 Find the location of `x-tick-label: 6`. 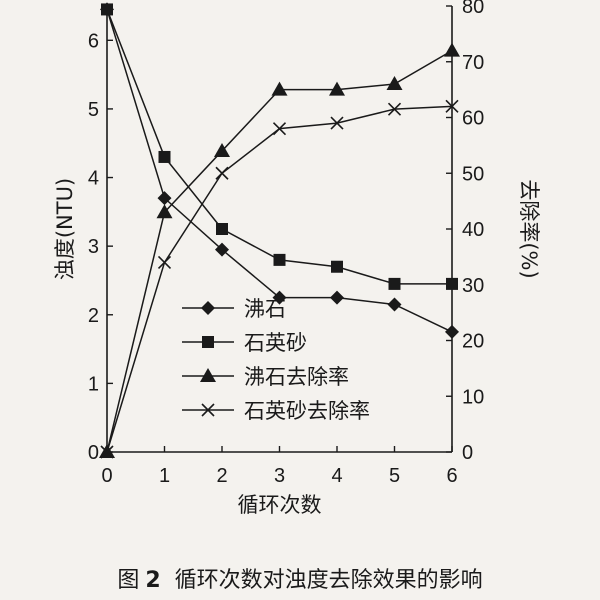

x-tick-label: 6 is located at coordinates (451, 476).